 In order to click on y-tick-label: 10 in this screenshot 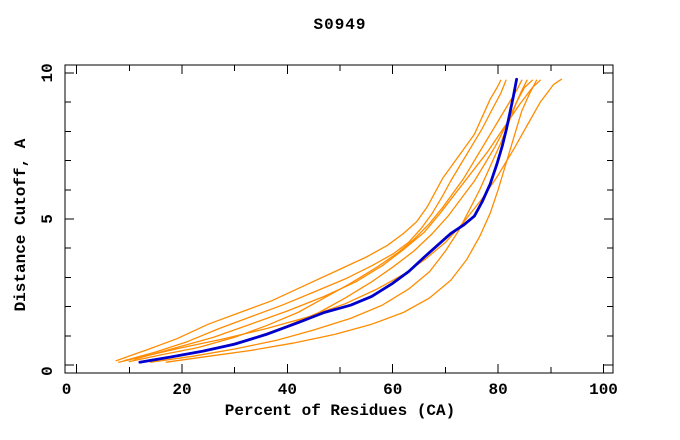, I will do `click(48, 72)`.